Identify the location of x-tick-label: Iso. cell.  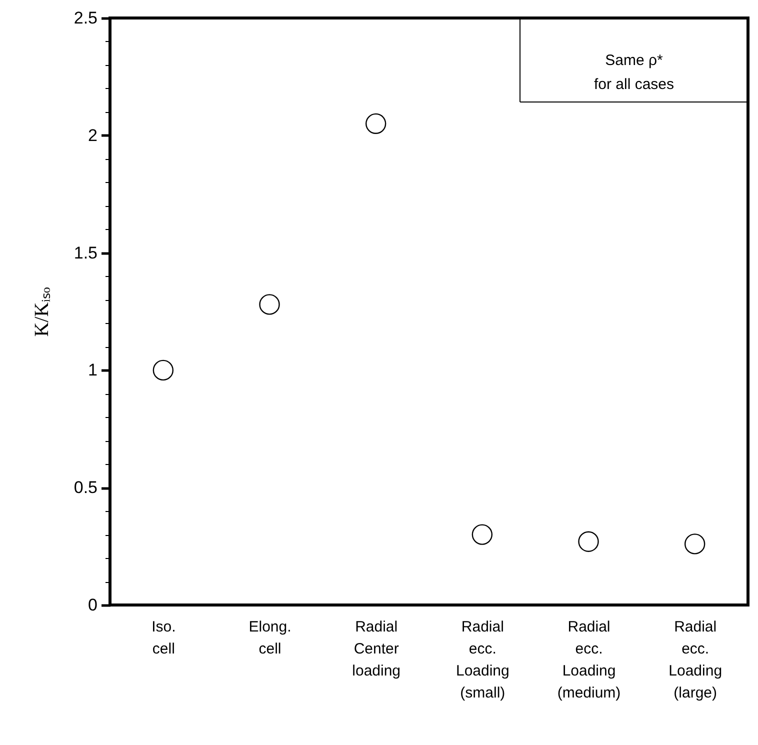
(164, 638).